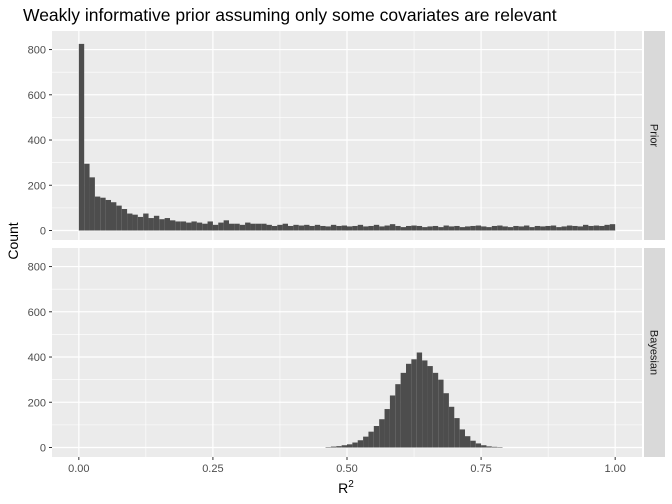  What do you see at coordinates (78, 469) in the screenshot?
I see `x-tick-label: 0.00` at bounding box center [78, 469].